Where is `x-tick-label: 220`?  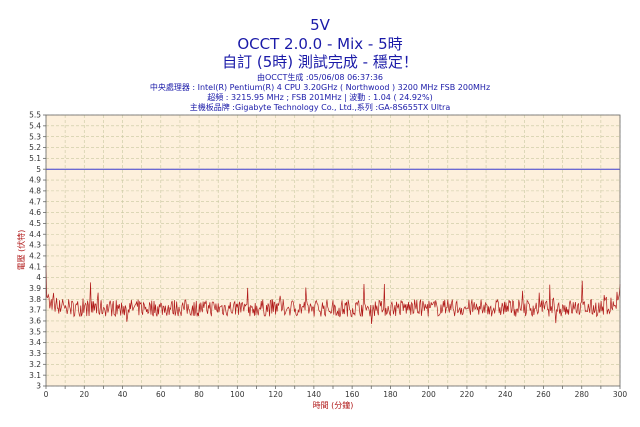
x-tick-label: 220 is located at coordinates (467, 394).